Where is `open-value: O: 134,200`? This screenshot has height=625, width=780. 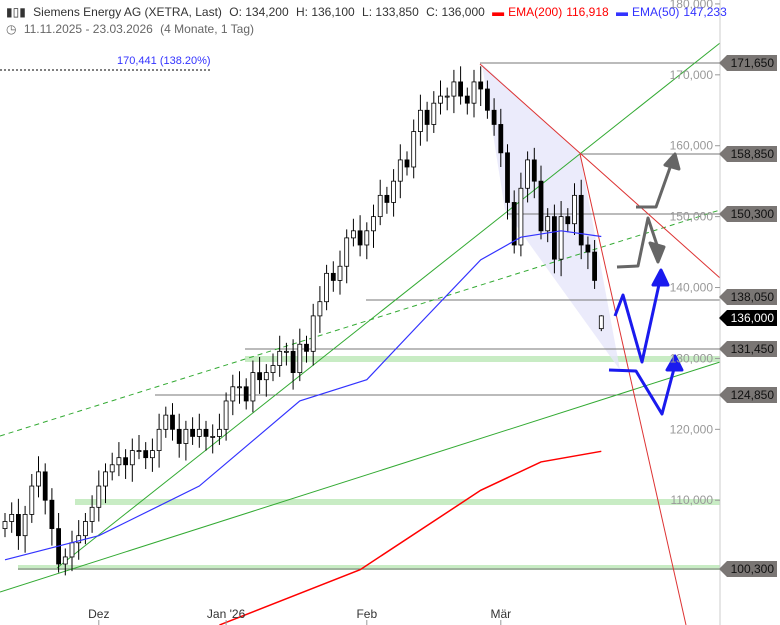
open-value: O: 134,200 is located at coordinates (259, 12).